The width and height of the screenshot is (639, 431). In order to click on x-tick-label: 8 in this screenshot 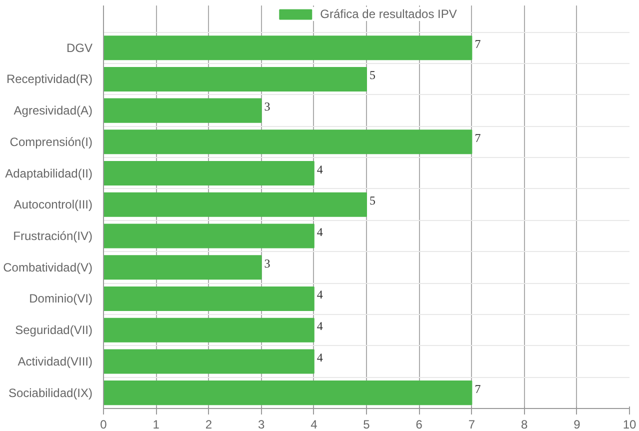, I will do `click(524, 424)`.